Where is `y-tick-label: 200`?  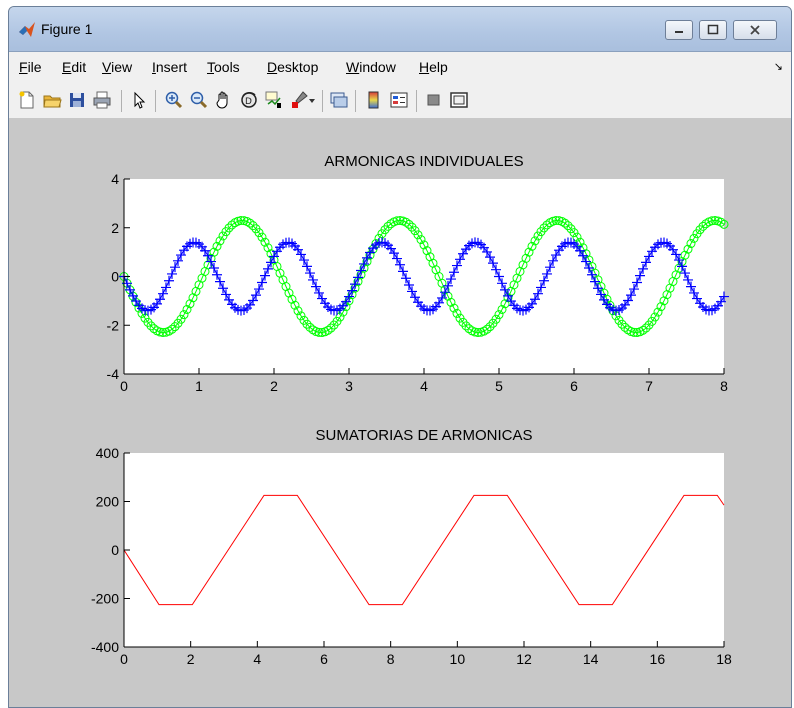 y-tick-label: 200 is located at coordinates (108, 502).